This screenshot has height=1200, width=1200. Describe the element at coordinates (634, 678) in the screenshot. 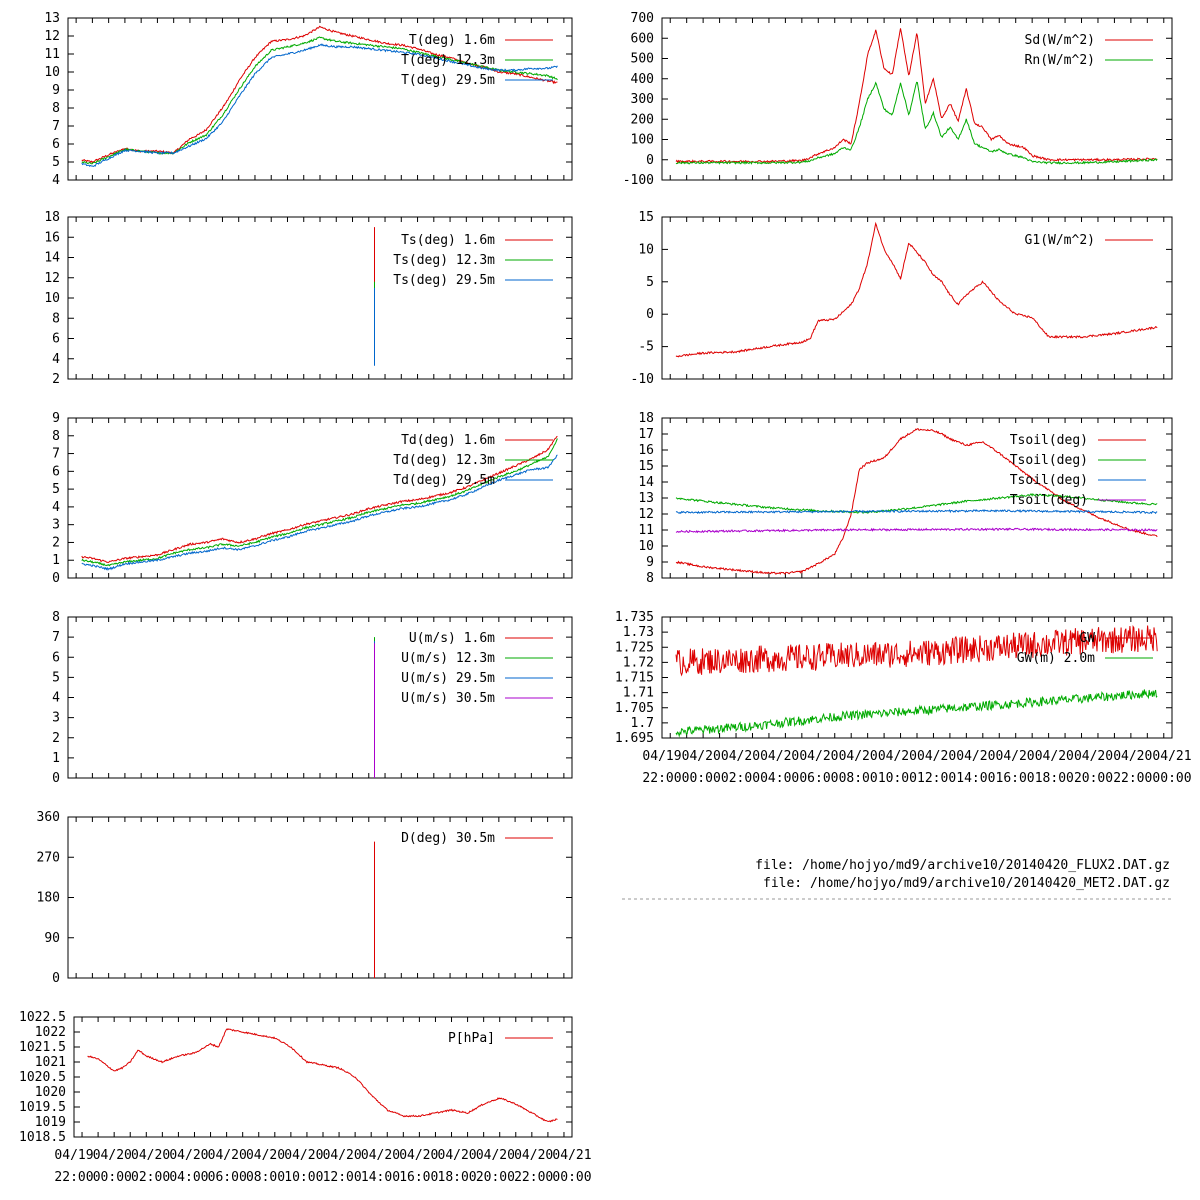

I see `y-tick-label: 1.715` at that location.